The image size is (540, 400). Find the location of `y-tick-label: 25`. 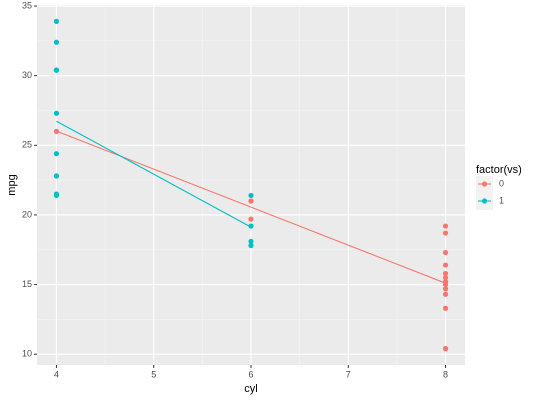

y-tick-label: 25 is located at coordinates (27, 145).